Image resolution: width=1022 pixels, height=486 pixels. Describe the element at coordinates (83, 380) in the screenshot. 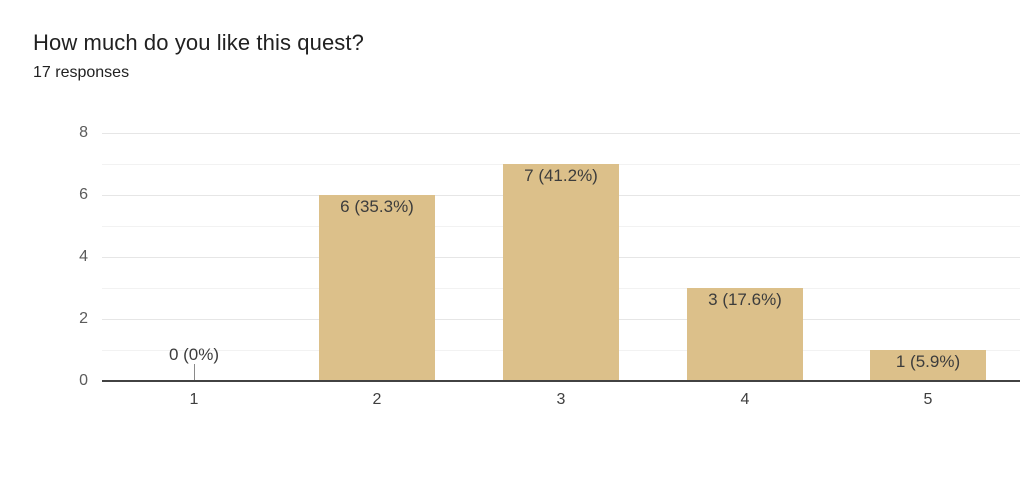

I see `y-axis-label: 0` at that location.